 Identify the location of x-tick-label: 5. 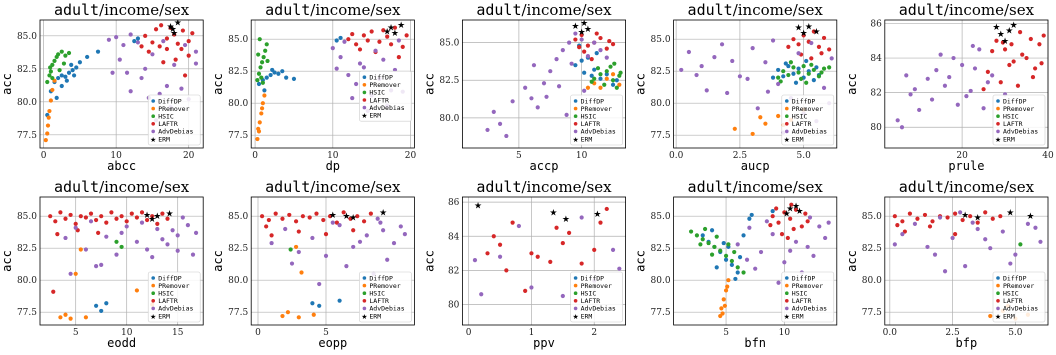
(326, 333).